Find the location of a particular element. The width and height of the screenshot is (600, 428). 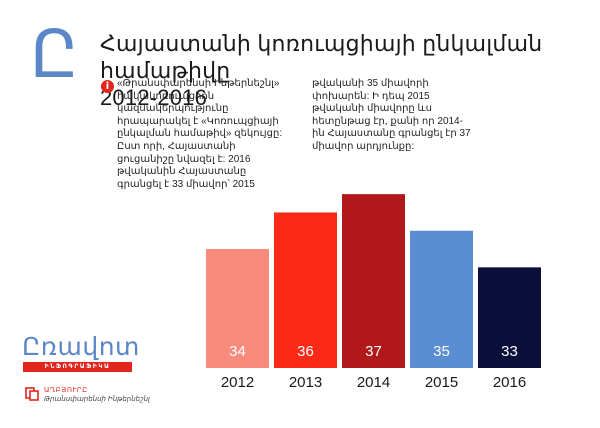

source-value: Թրանսփարենսի Ինթերնեշնլ is located at coordinates (97, 399).